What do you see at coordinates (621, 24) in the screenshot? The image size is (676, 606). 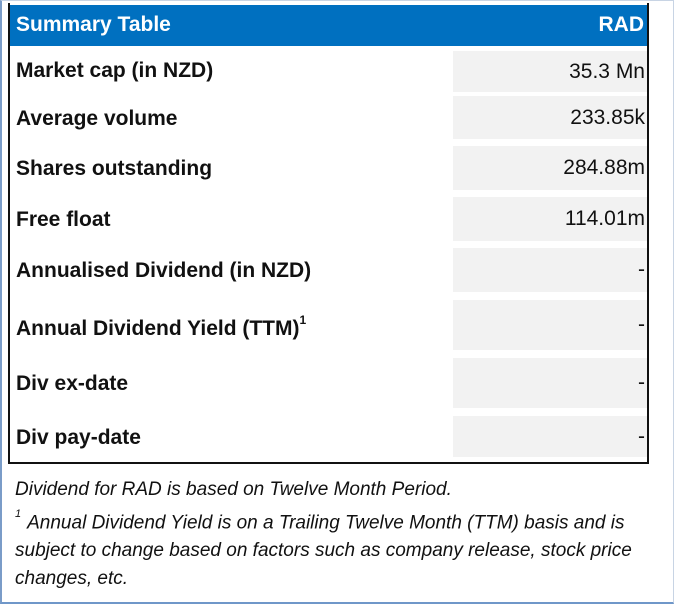 I see `ticker-label: RAD` at bounding box center [621, 24].